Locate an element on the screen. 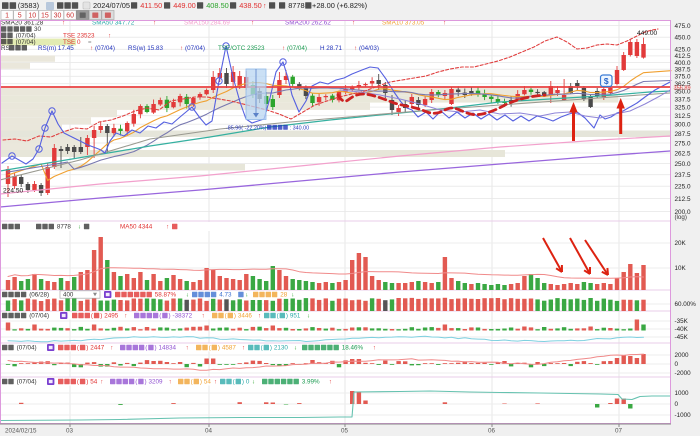 This screenshot has height=441, width=700. svg-text: 20K is located at coordinates (681, 243).